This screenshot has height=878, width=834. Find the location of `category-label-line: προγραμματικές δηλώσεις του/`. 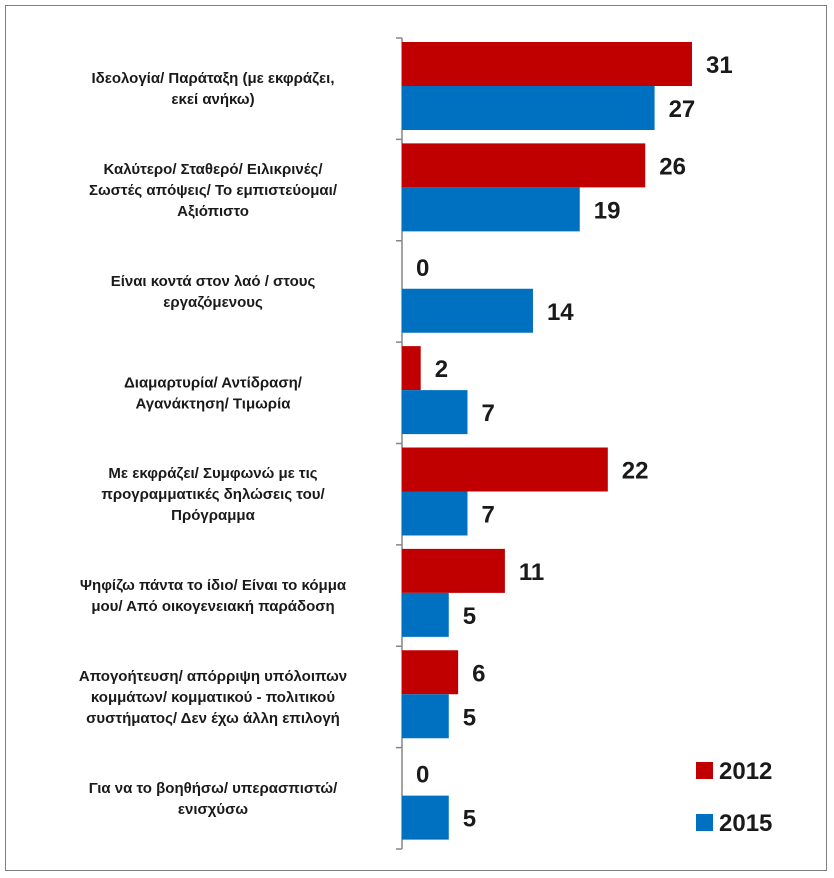

category-label-line: προγραμματικές δηλώσεις του/ is located at coordinates (213, 494).